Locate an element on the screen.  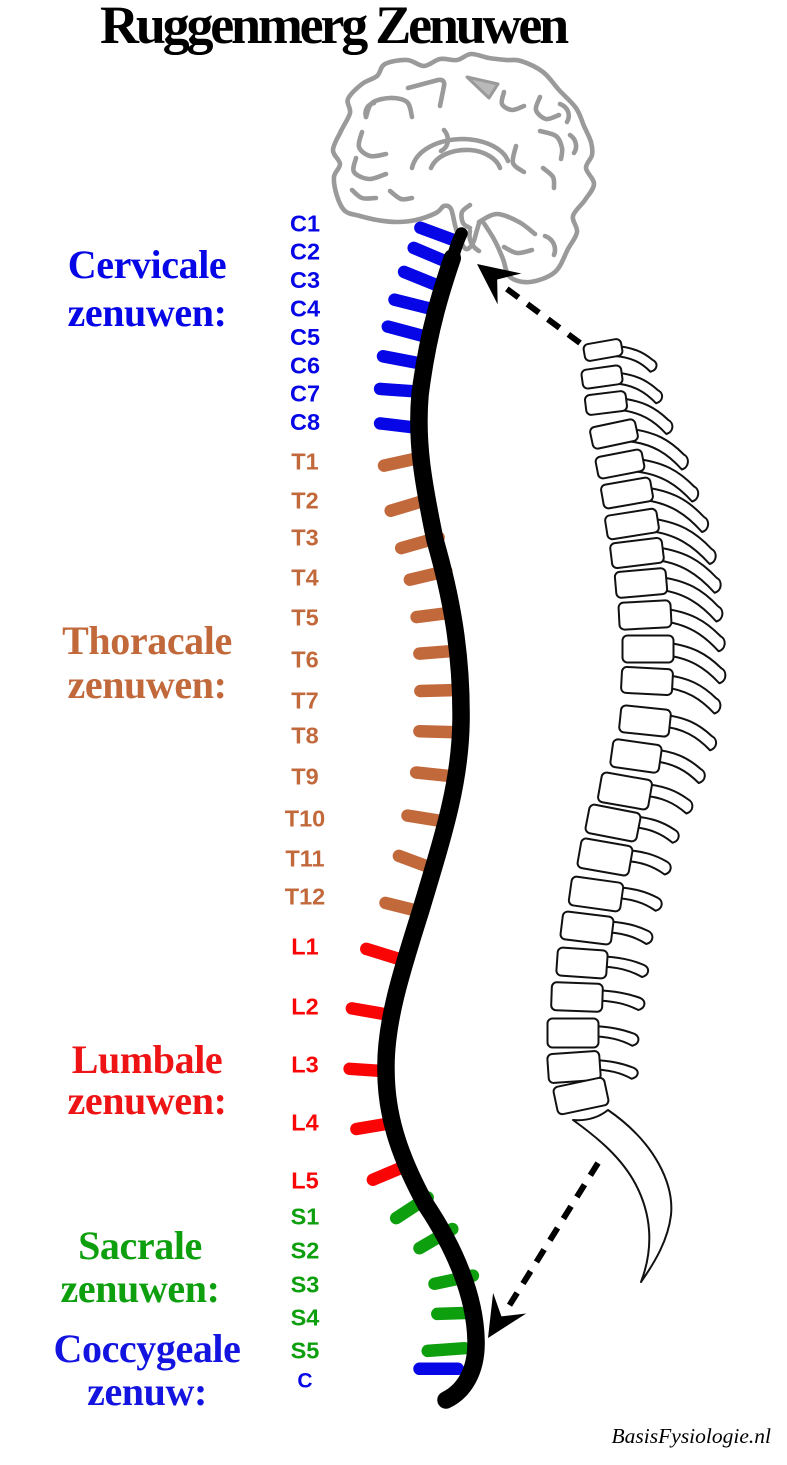
svg-text: T5 is located at coordinates (304, 618).